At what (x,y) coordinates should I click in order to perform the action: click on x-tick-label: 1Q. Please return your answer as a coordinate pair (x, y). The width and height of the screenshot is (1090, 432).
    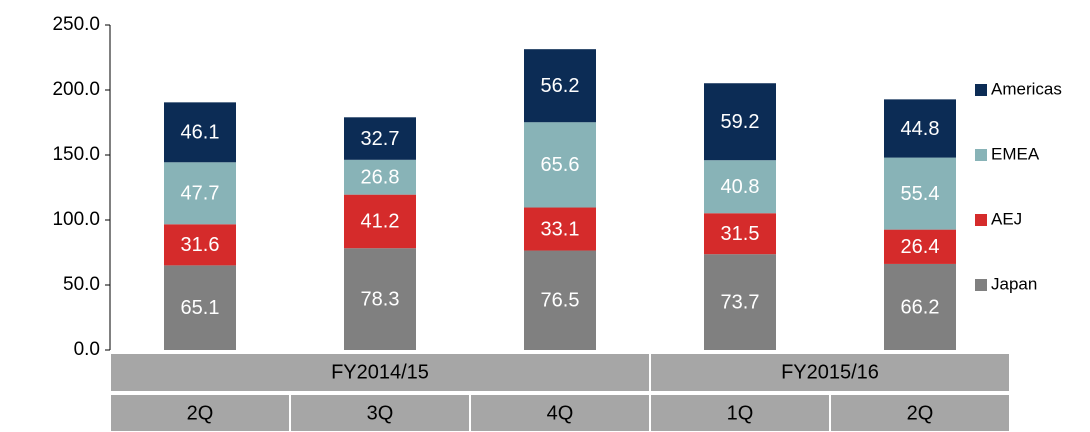
    Looking at the image, I should click on (740, 413).